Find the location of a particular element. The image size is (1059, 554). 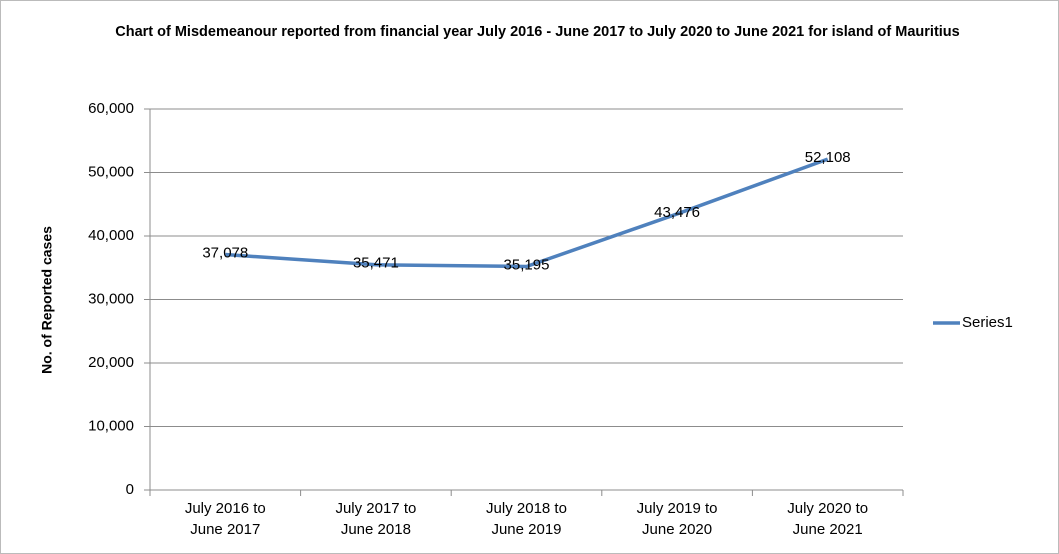

x-tick-box: July 2017 to June 2018 is located at coordinates (376, 519).